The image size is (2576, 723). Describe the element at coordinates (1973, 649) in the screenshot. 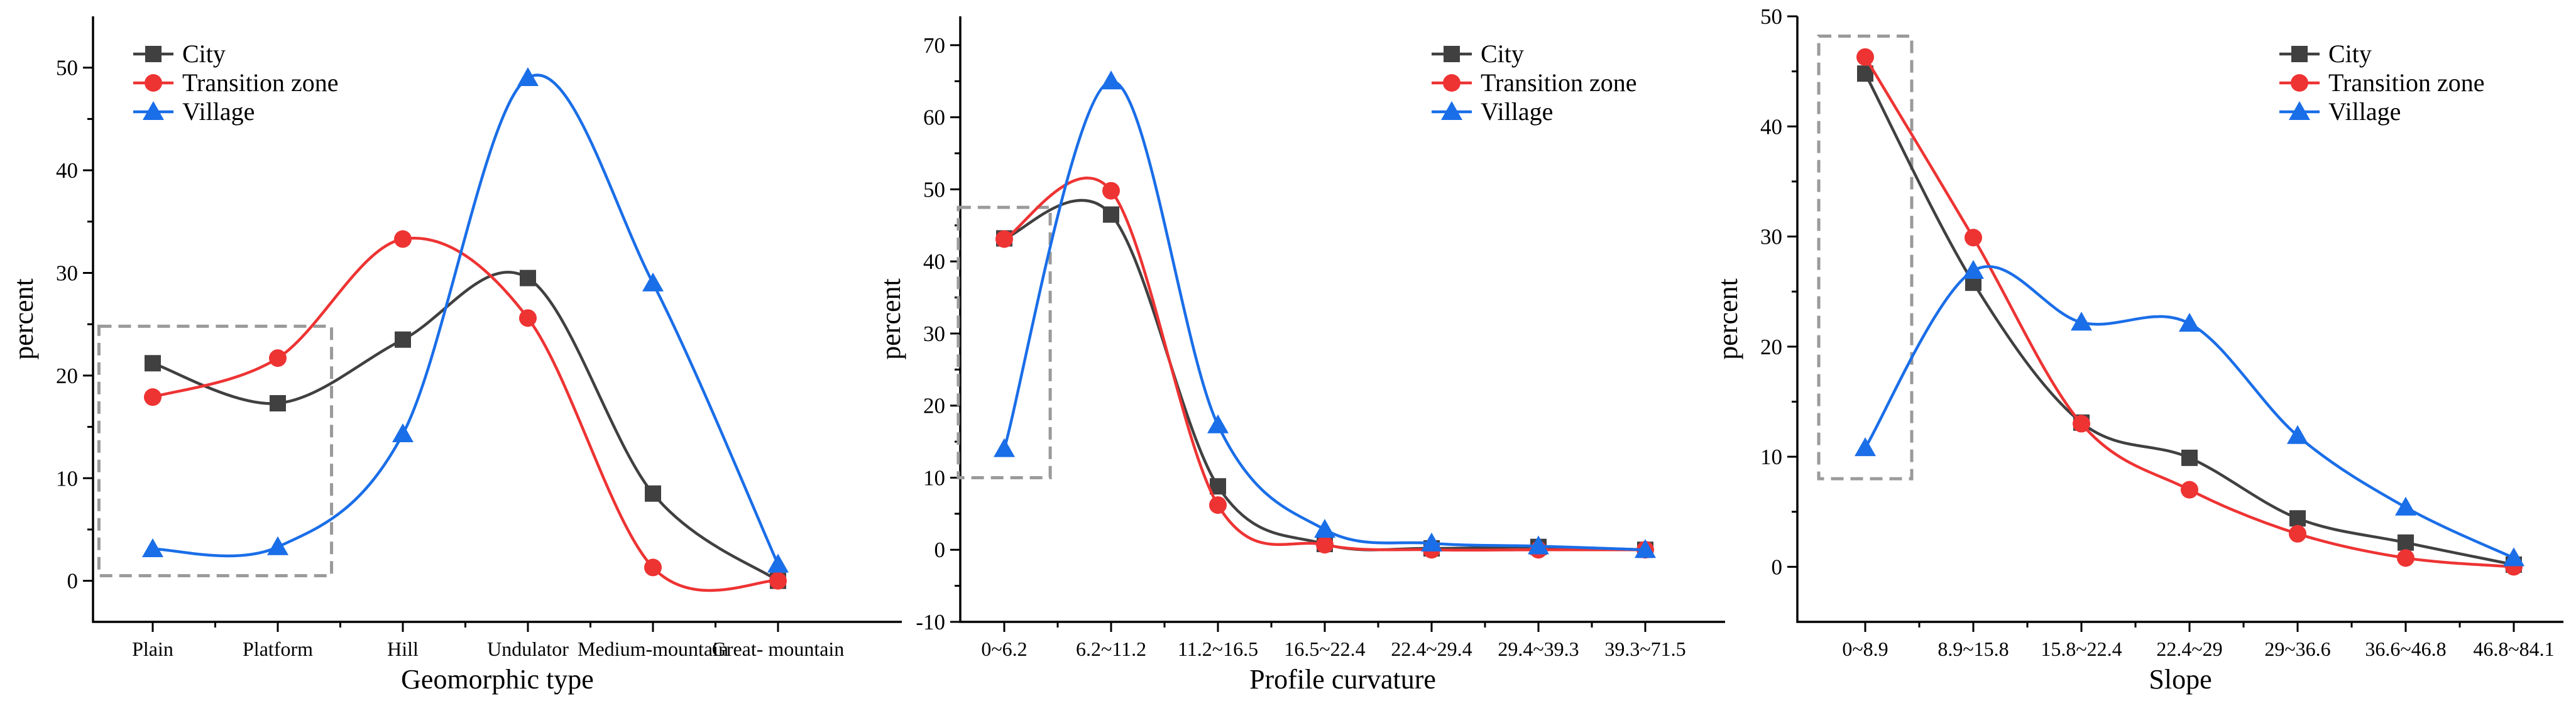

I see `x-tick-label: 8.9~15.8` at that location.